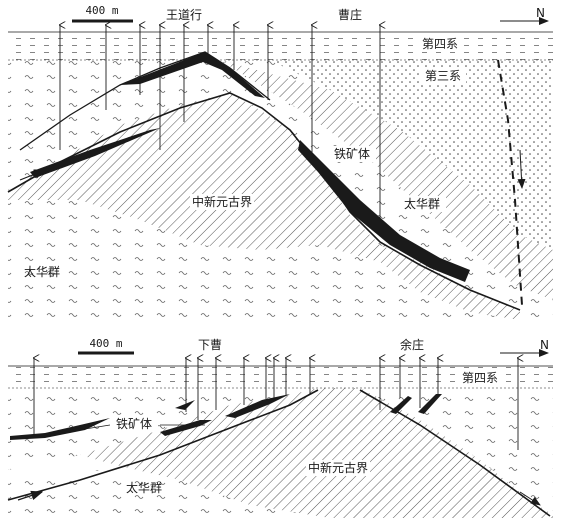 This screenshot has width=561, height=528. I want to click on top-meso-label-bg, so click(222, 202).